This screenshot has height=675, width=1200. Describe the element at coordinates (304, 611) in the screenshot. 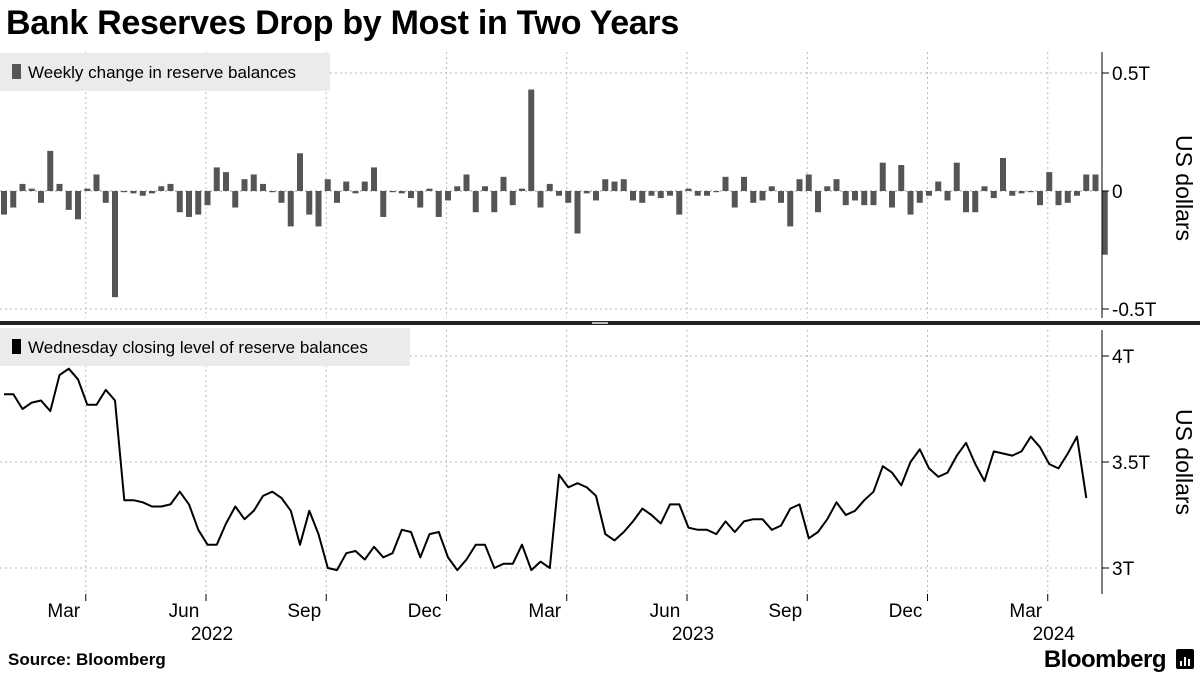

I see `x-month-label: Sep` at that location.